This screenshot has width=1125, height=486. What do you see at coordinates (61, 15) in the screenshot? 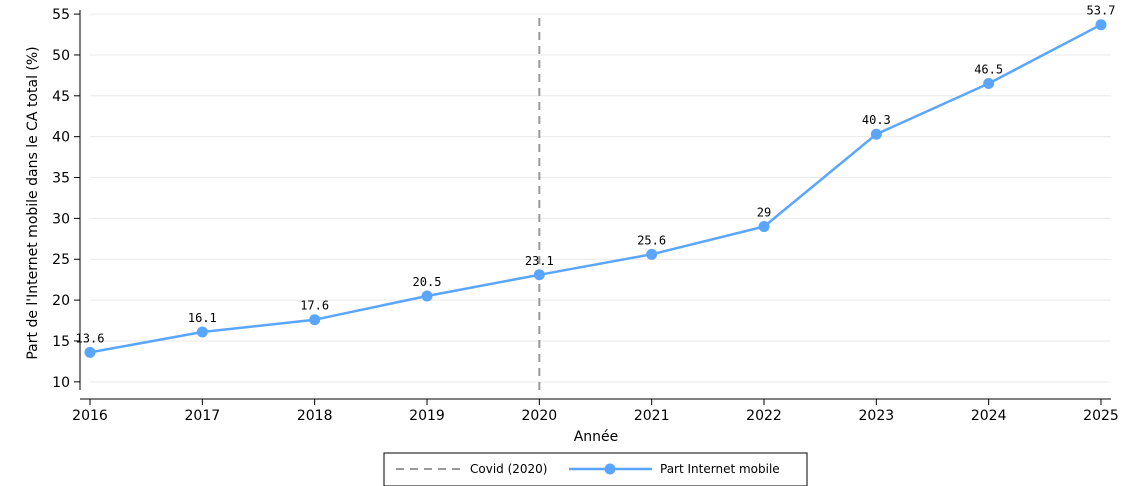
I see `y-tick-label-55: 55` at bounding box center [61, 15].